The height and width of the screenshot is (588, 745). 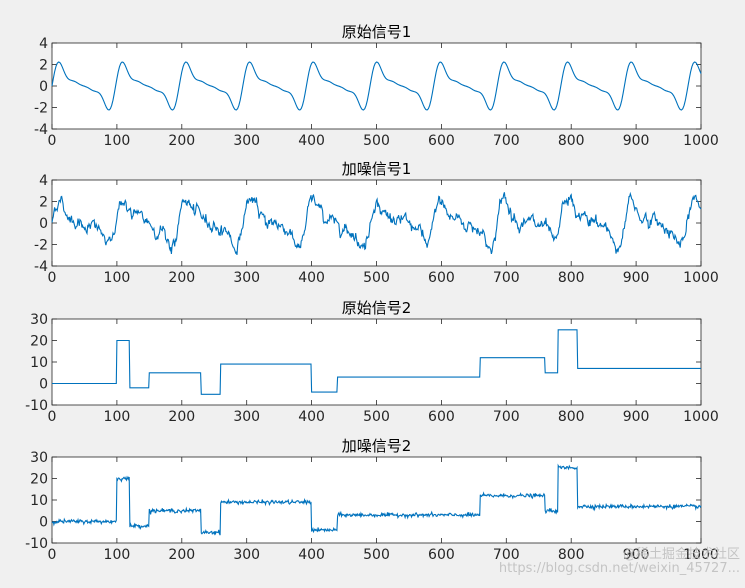 What do you see at coordinates (377, 32) in the screenshot?
I see `chart-title: 原始信号1` at bounding box center [377, 32].